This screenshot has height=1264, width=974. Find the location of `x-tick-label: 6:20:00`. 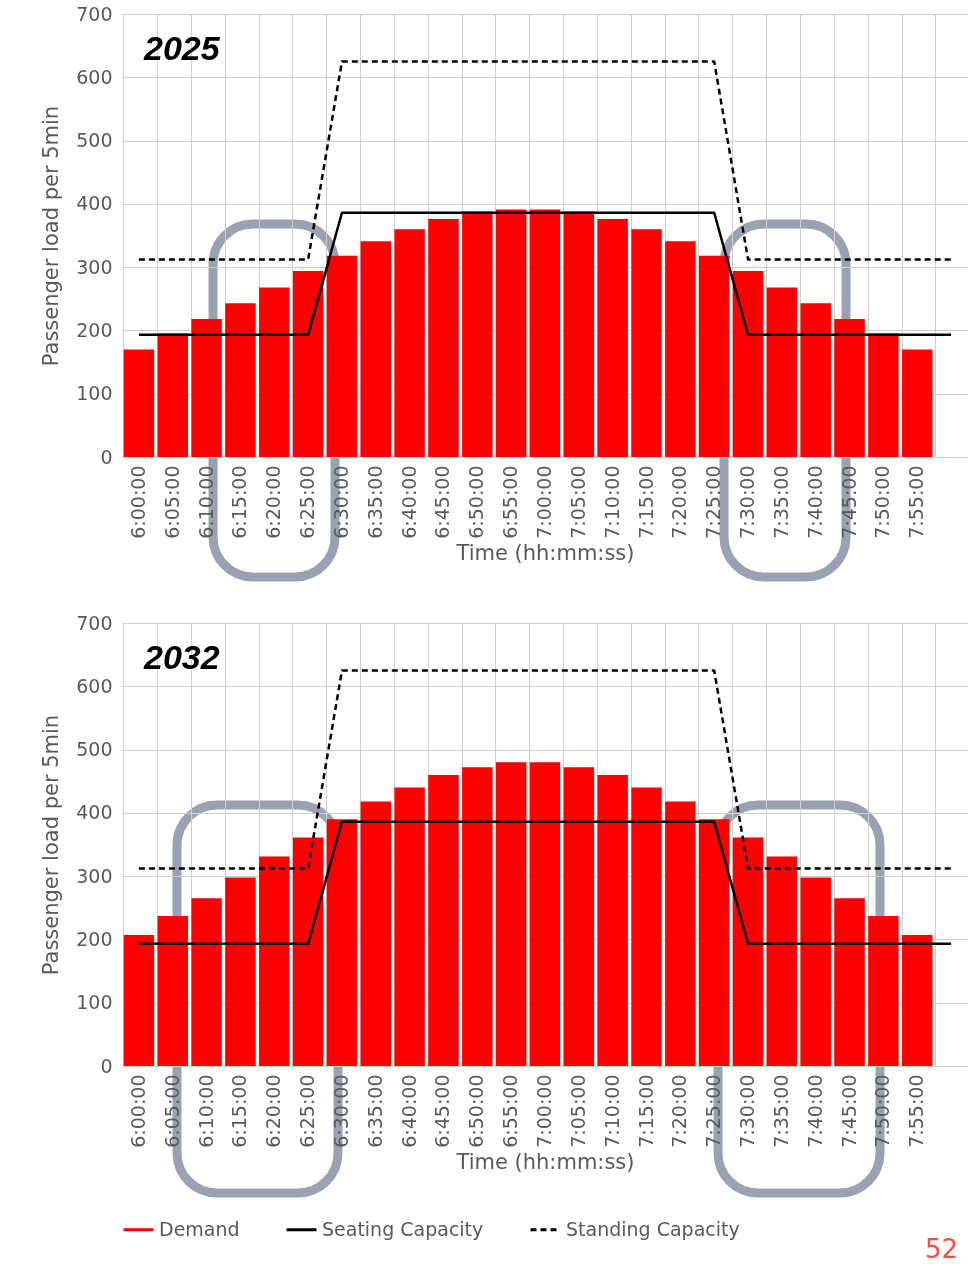

x-tick-label: 6:20:00 is located at coordinates (273, 1111).